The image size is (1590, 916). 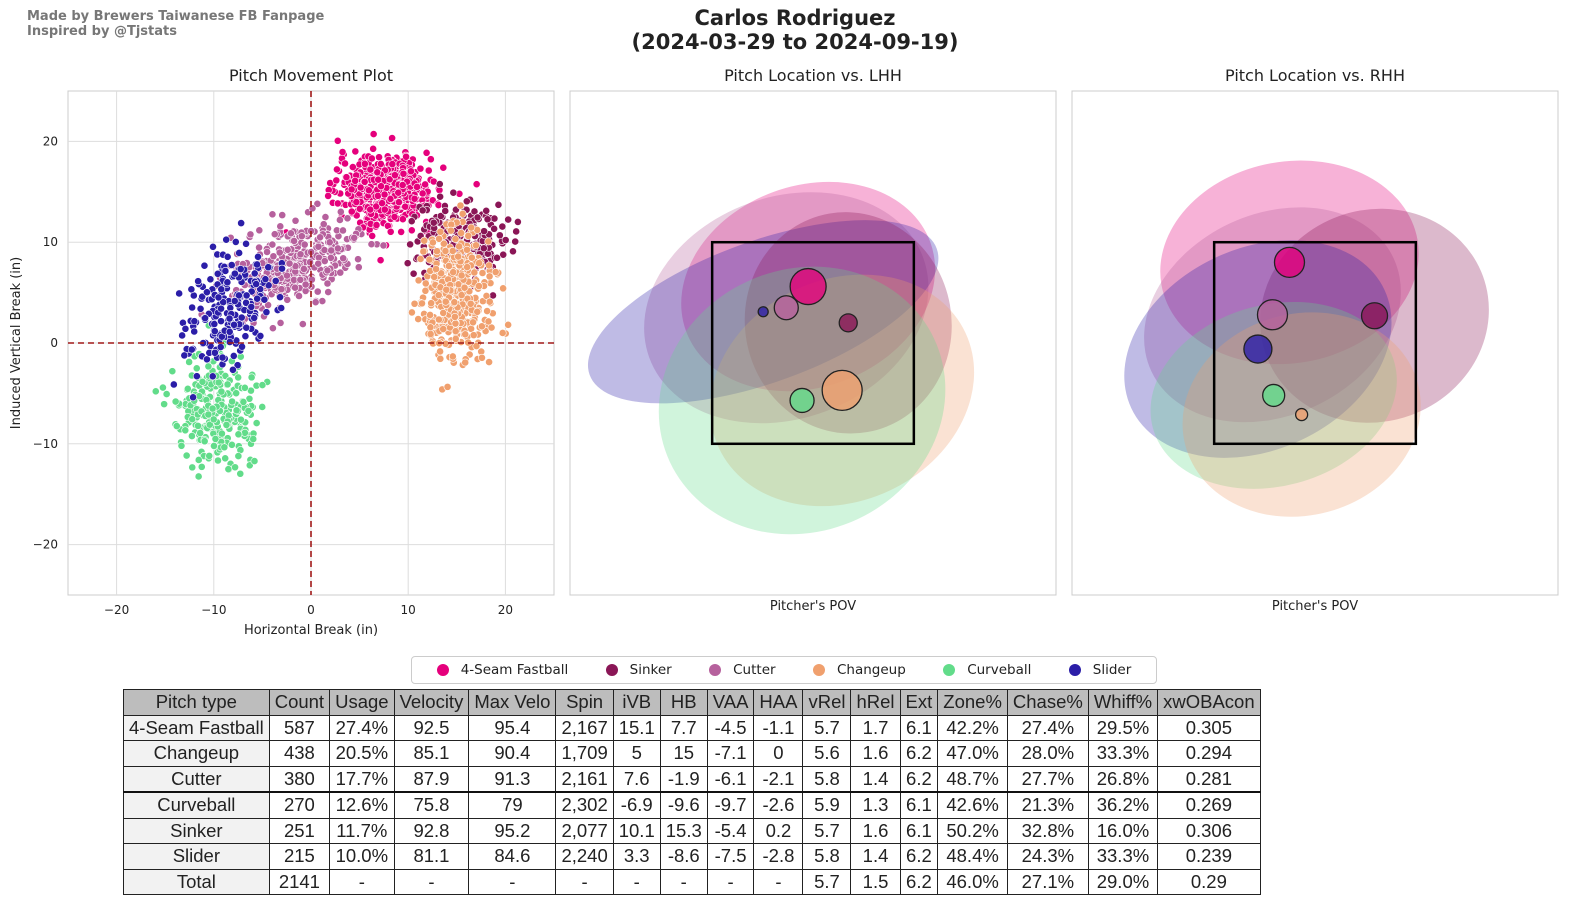 What do you see at coordinates (1123, 830) in the screenshot?
I see `table-cell: 16.0%` at bounding box center [1123, 830].